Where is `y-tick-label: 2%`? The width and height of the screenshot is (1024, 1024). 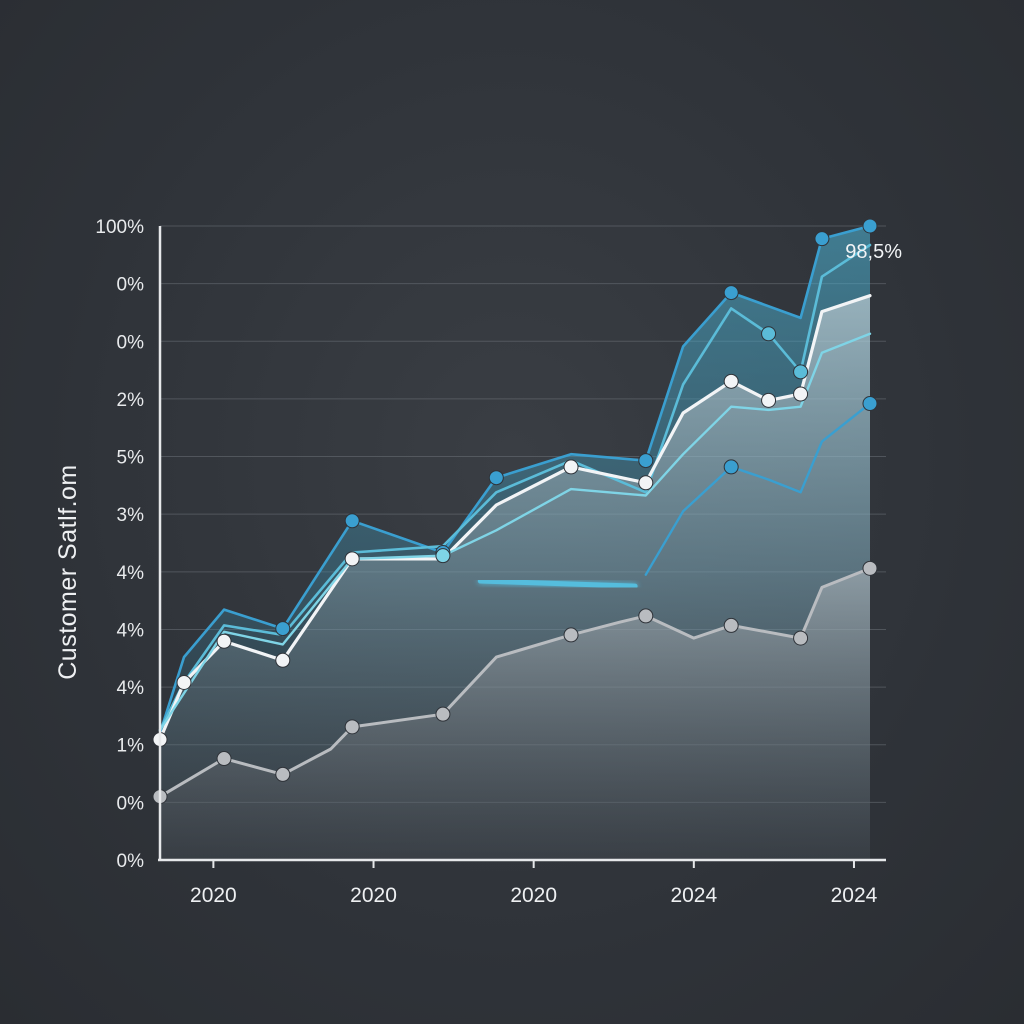 y-tick-label: 2% is located at coordinates (131, 400).